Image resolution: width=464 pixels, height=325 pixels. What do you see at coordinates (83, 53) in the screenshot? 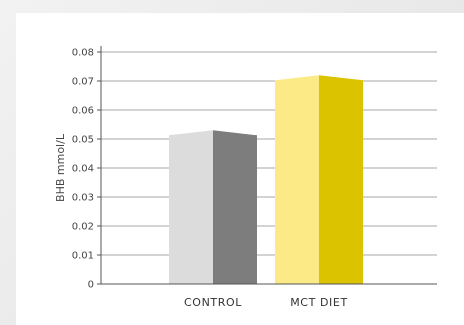
I see `y-tick-label: 0.08` at bounding box center [83, 53].